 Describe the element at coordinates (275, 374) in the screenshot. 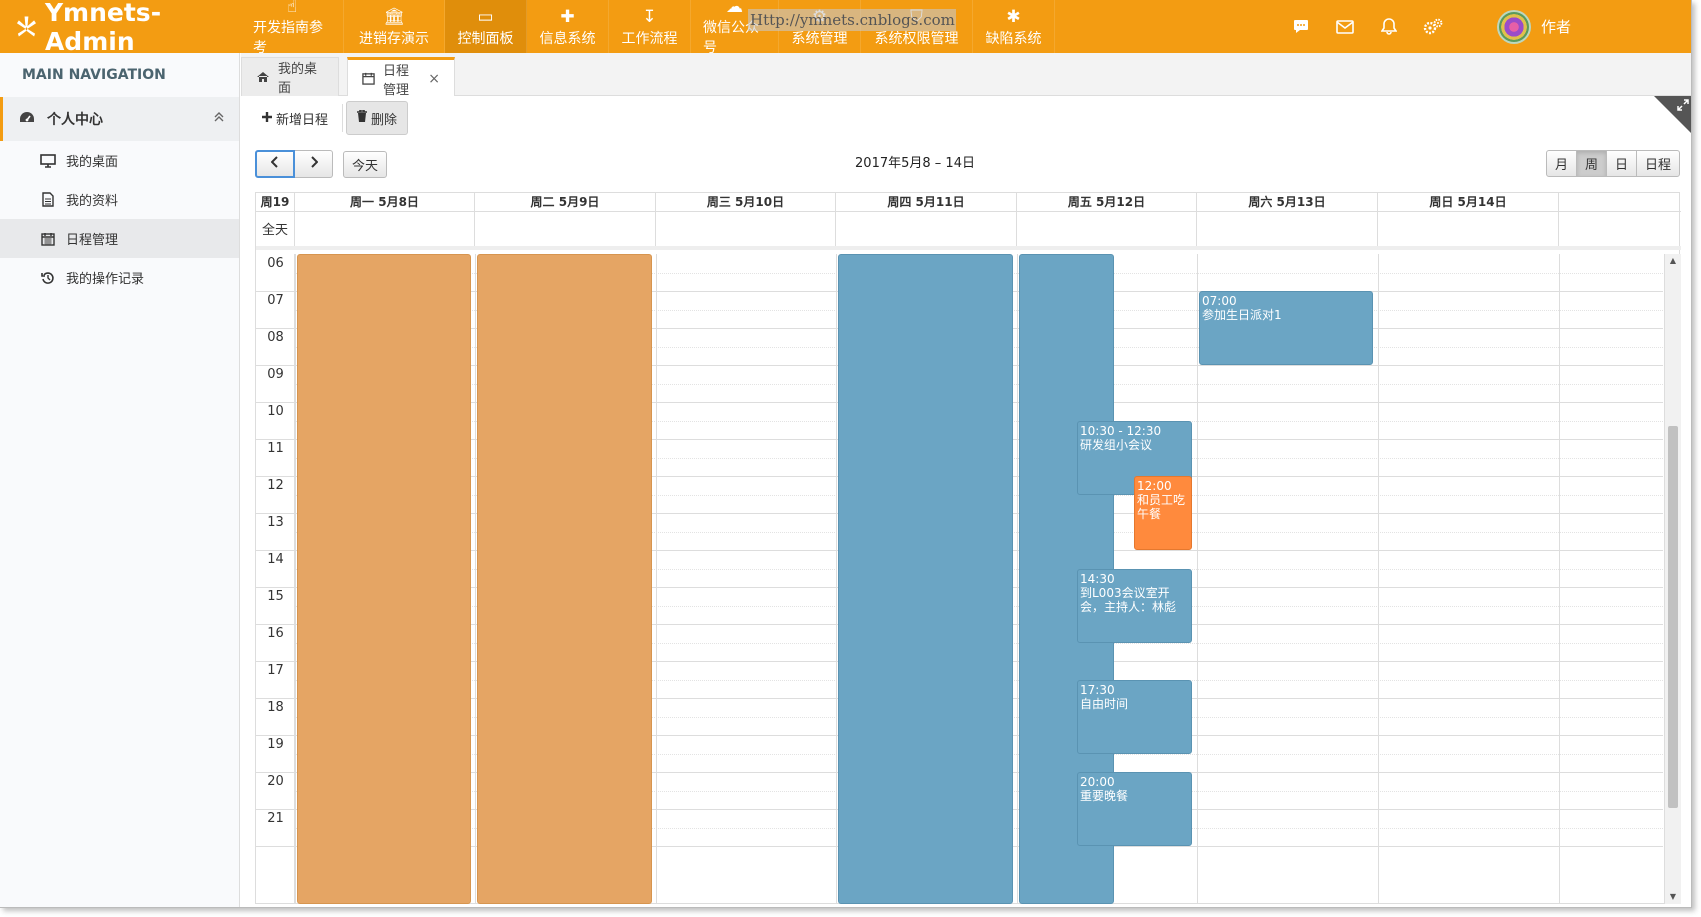

I see `hour-label: 09` at that location.